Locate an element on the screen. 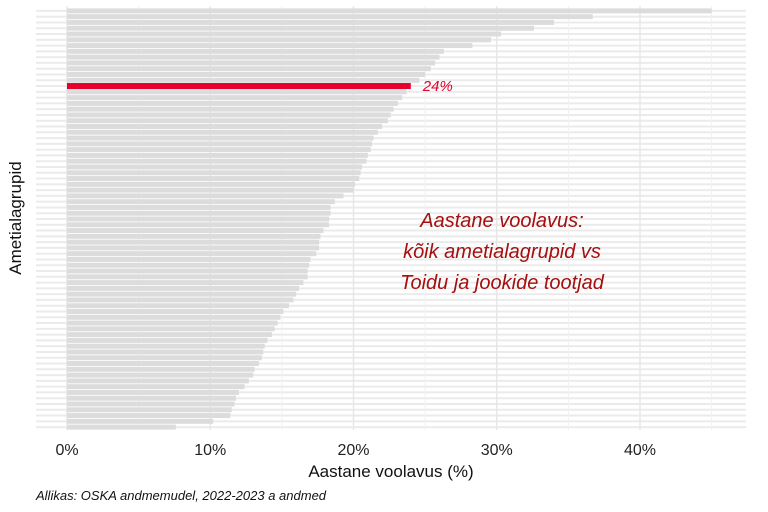 Image resolution: width=768 pixels, height=512 pixels. annotation-line-1: Aastane voolavus: is located at coordinates (501, 221).